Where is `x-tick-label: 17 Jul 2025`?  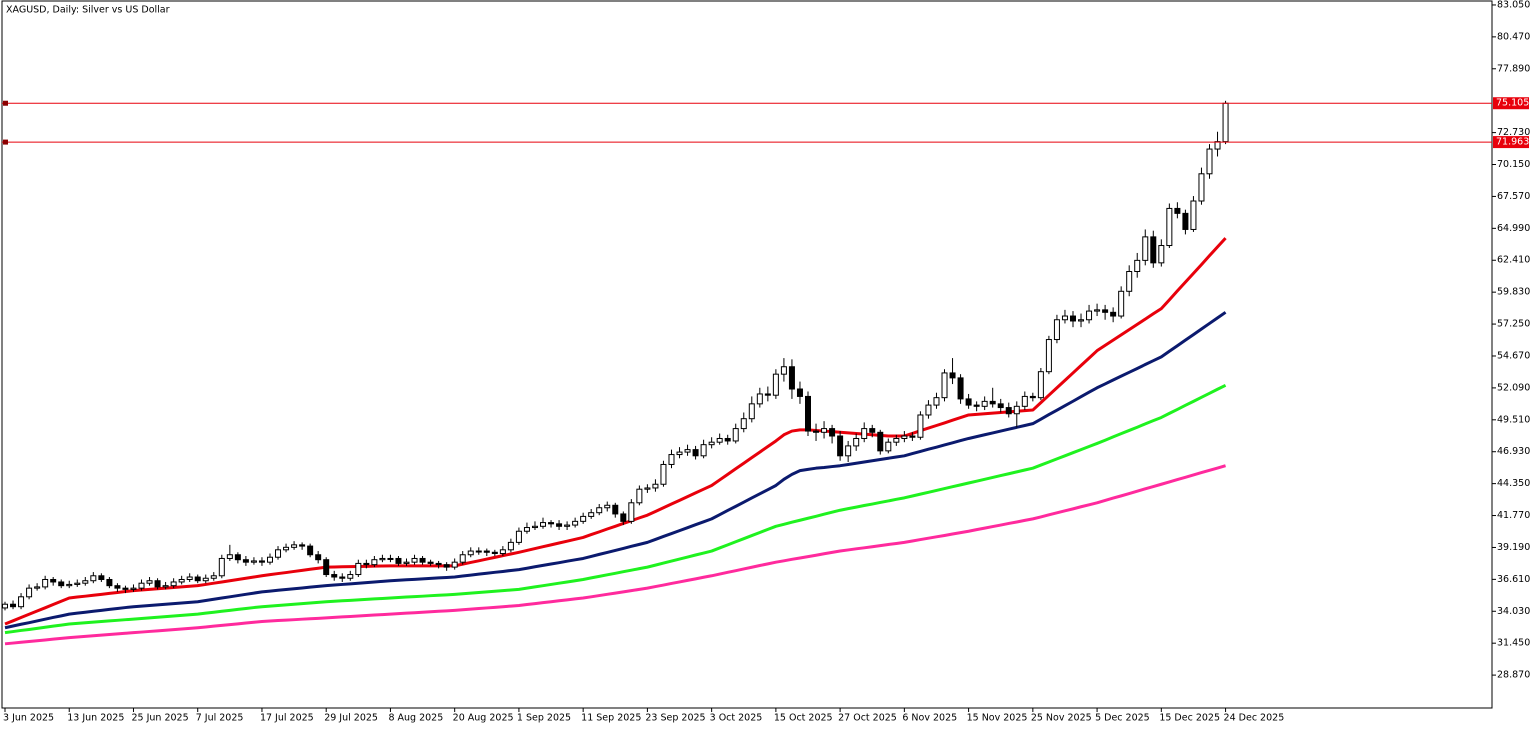 x-tick-label: 17 Jul 2025 is located at coordinates (287, 718).